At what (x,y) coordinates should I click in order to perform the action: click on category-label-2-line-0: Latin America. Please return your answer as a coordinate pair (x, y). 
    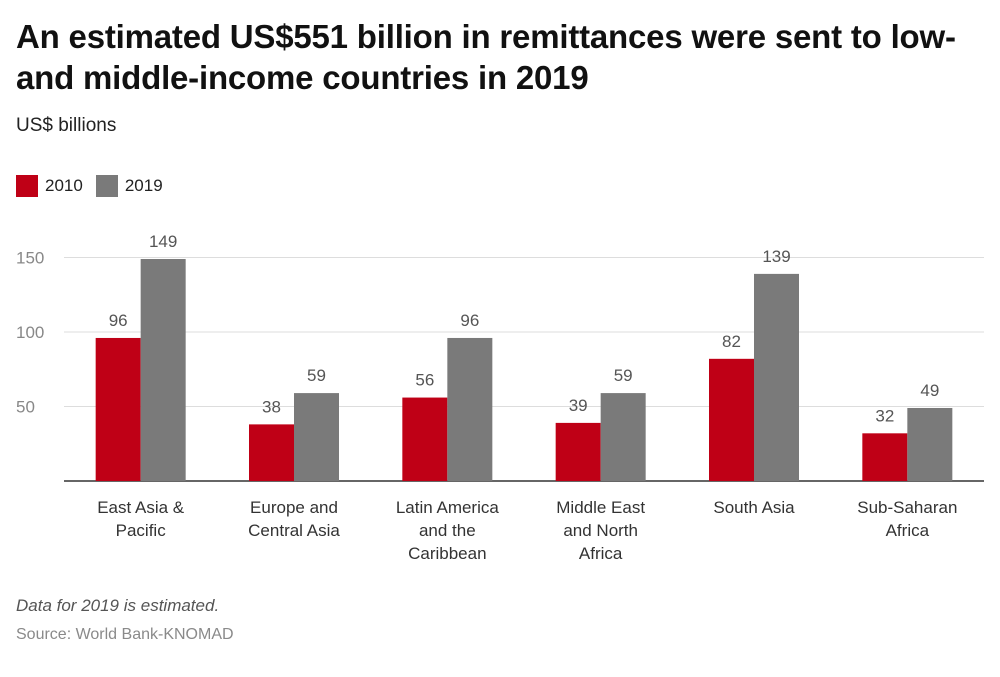
    Looking at the image, I should click on (448, 507).